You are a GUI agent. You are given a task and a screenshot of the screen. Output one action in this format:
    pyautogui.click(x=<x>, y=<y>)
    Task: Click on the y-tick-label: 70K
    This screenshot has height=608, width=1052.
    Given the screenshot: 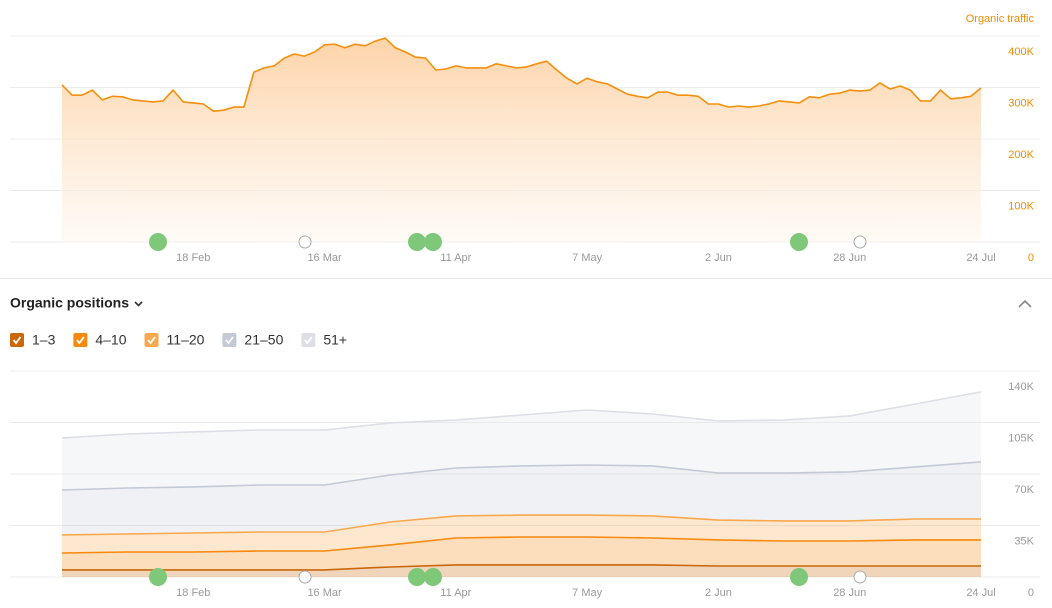 What is the action you would take?
    pyautogui.click(x=1024, y=490)
    